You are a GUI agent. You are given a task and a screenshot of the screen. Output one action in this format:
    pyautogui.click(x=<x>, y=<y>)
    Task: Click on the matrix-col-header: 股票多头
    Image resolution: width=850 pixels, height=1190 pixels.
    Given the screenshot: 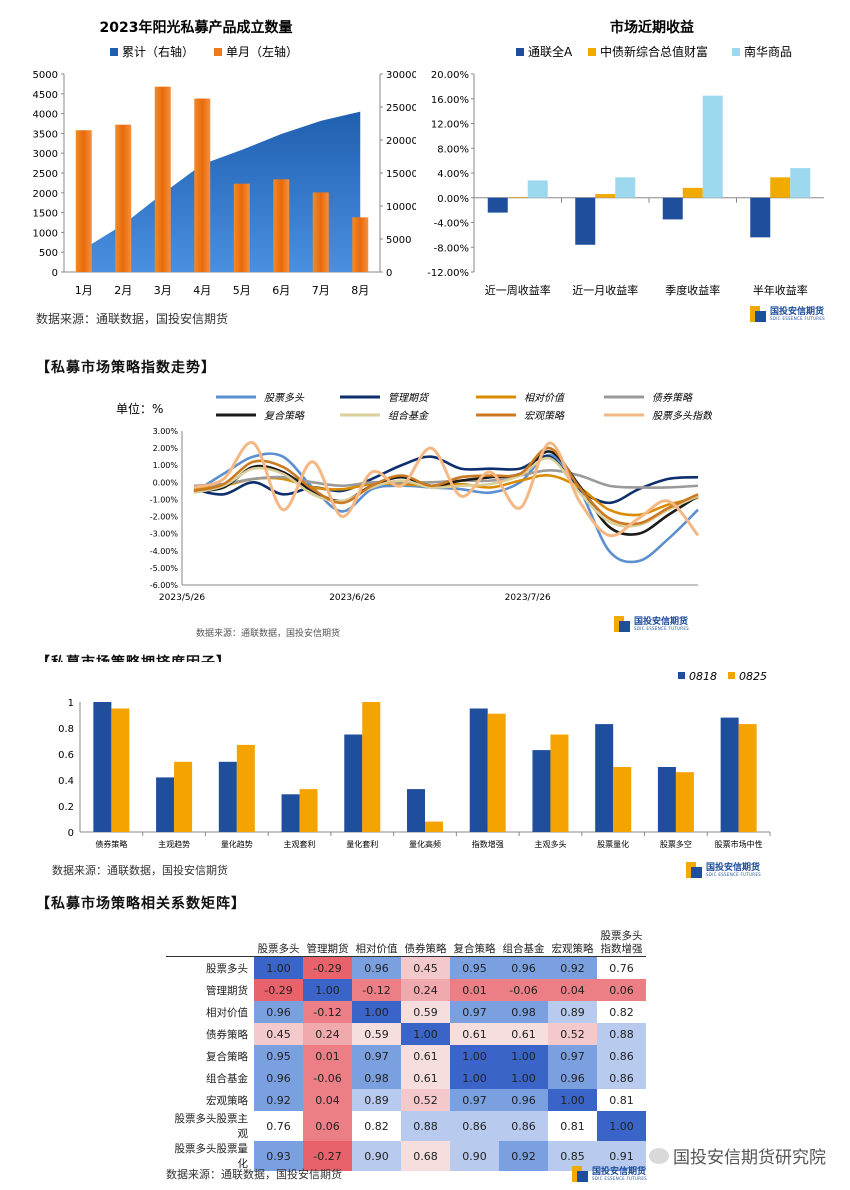 What is the action you would take?
    pyautogui.click(x=278, y=941)
    